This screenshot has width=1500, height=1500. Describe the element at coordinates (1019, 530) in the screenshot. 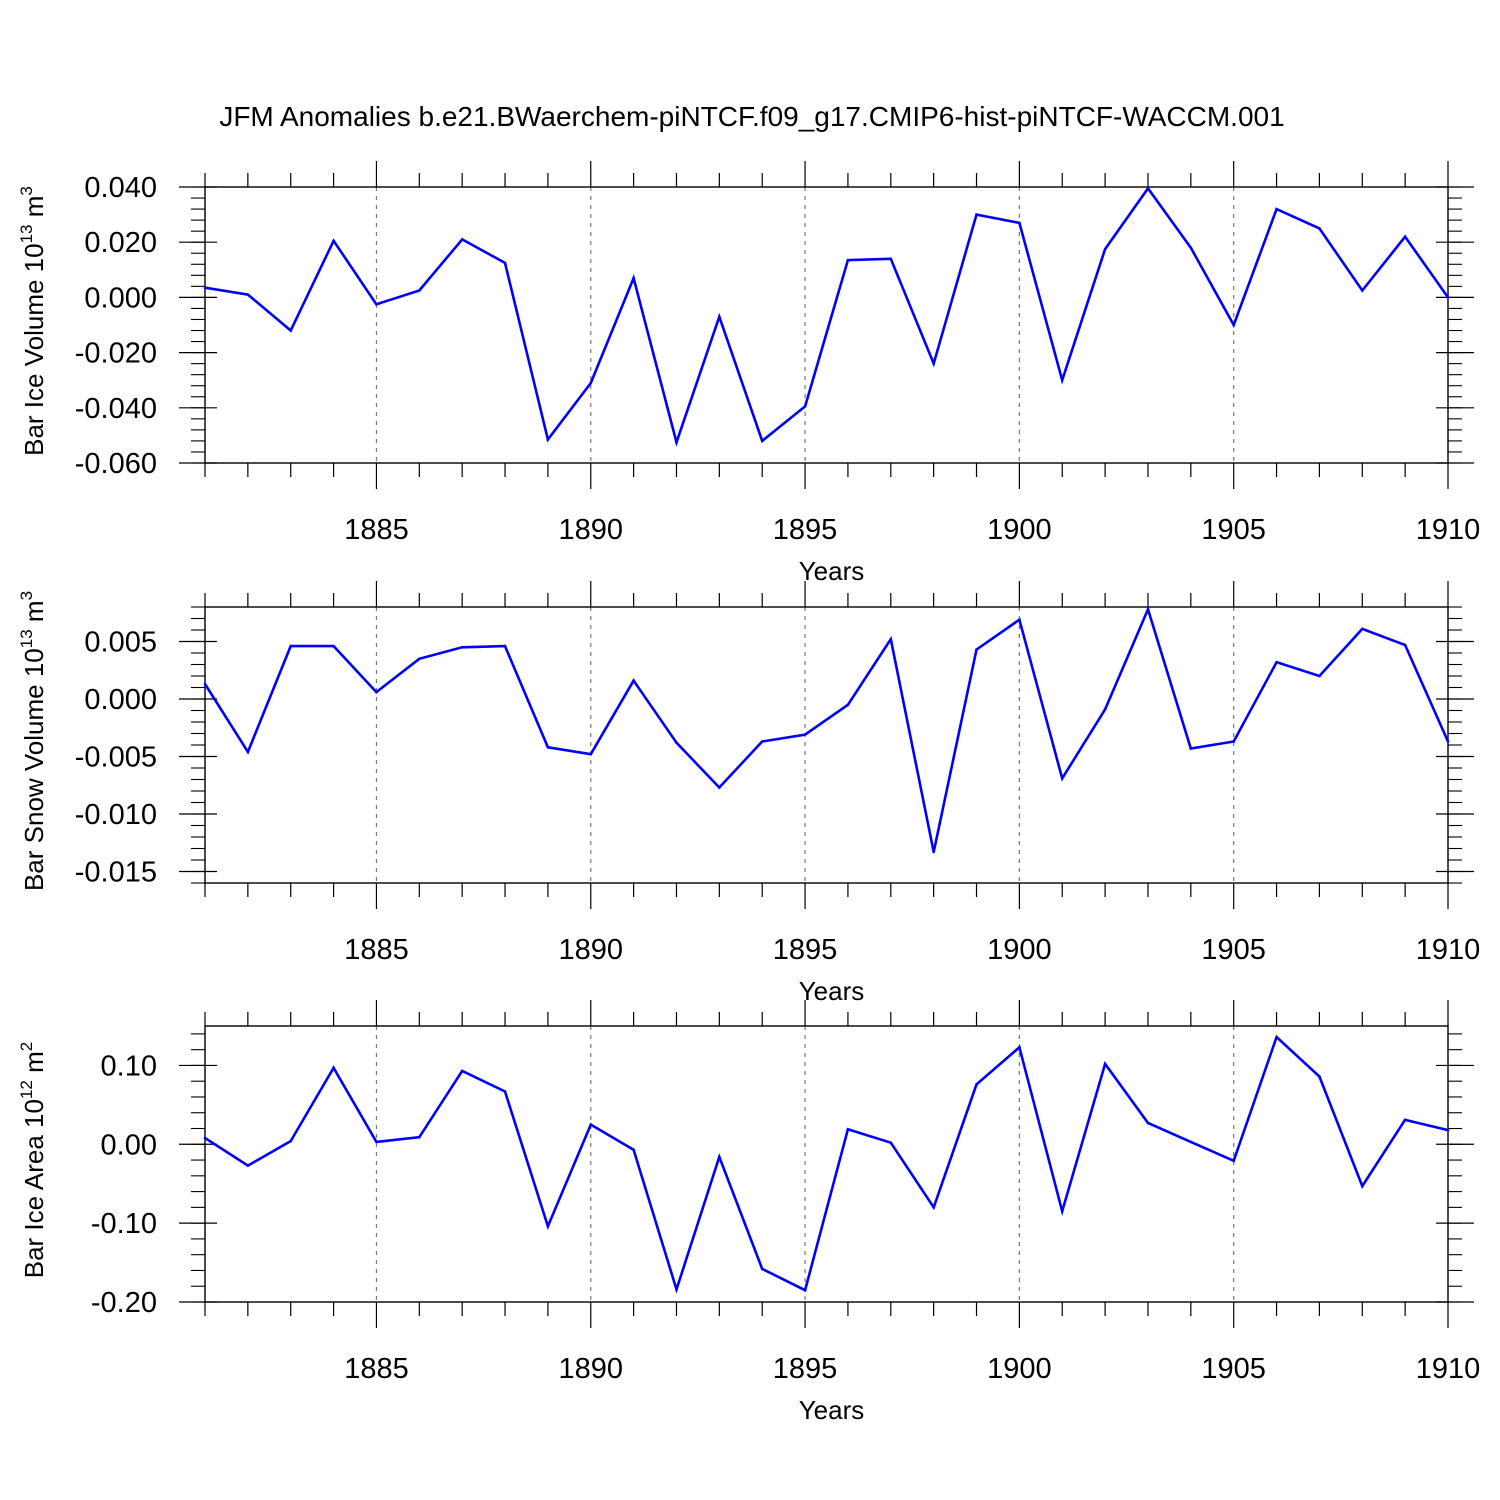

I see `x-tick-label: 1900` at that location.